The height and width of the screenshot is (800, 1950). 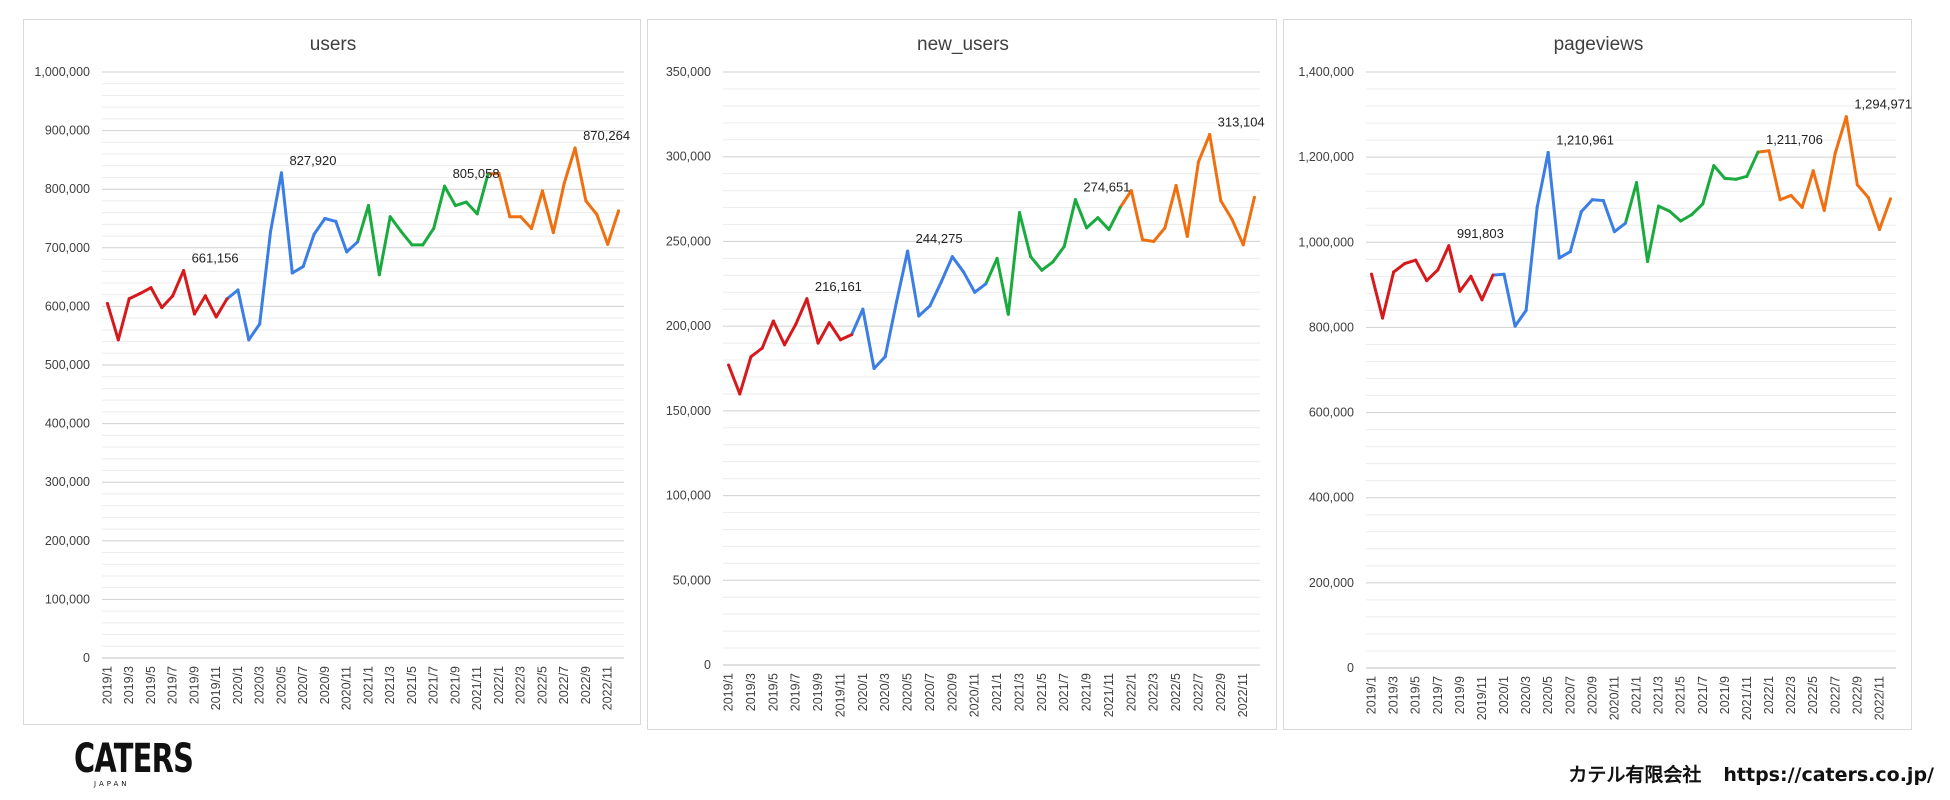 I want to click on users-y-tick-label: 800,000, so click(x=67, y=189).